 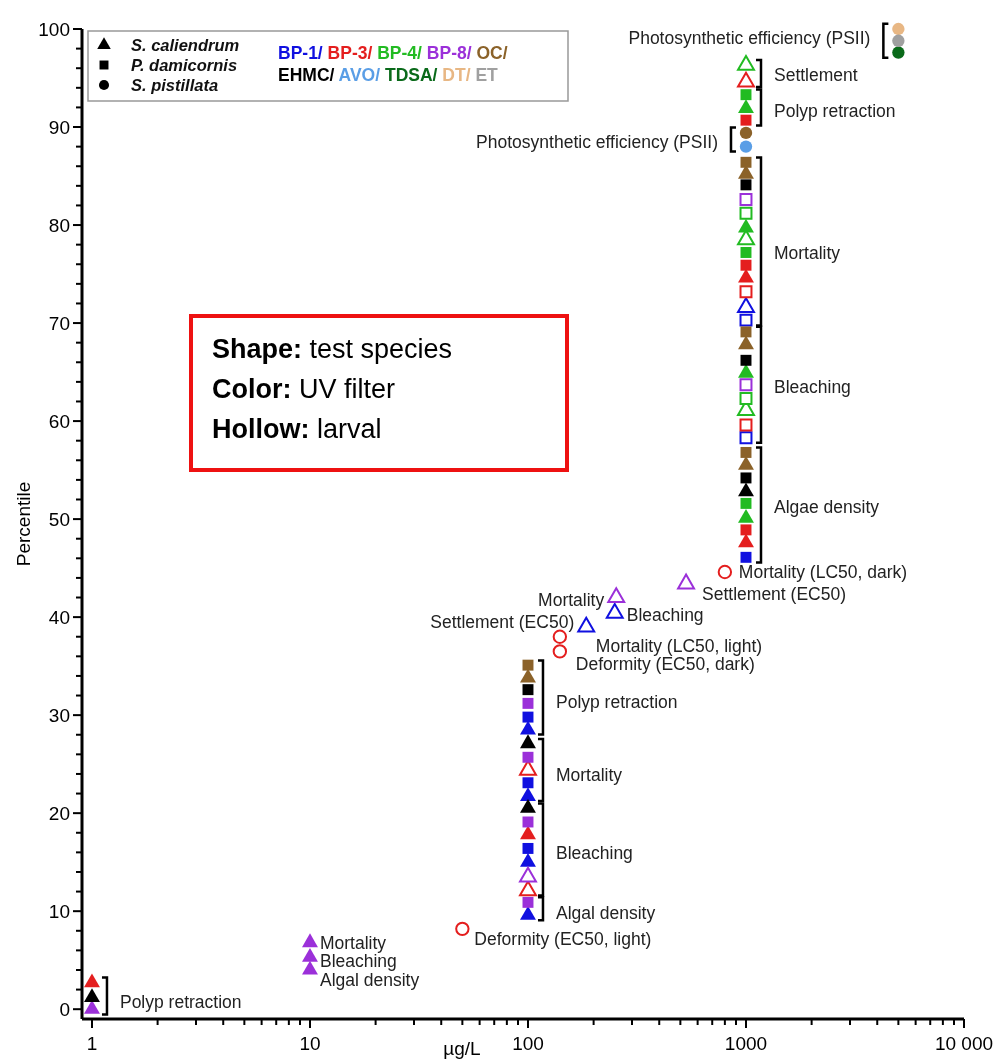 What do you see at coordinates (459, 75) in the screenshot?
I see `text: DT/` at bounding box center [459, 75].